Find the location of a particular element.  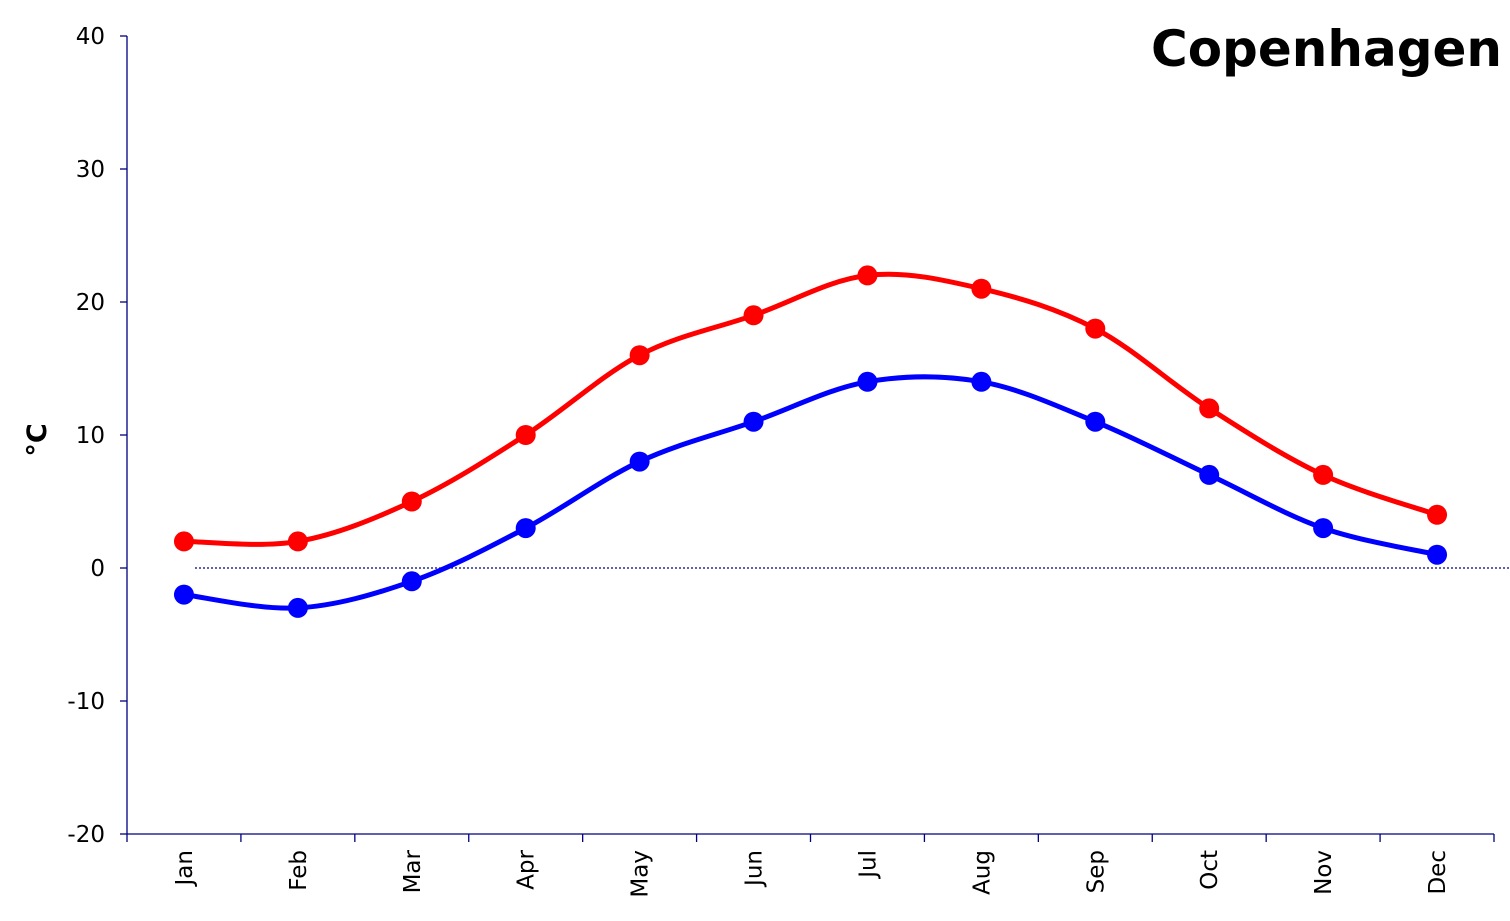

x-tick-label: Jun is located at coordinates (755, 869).